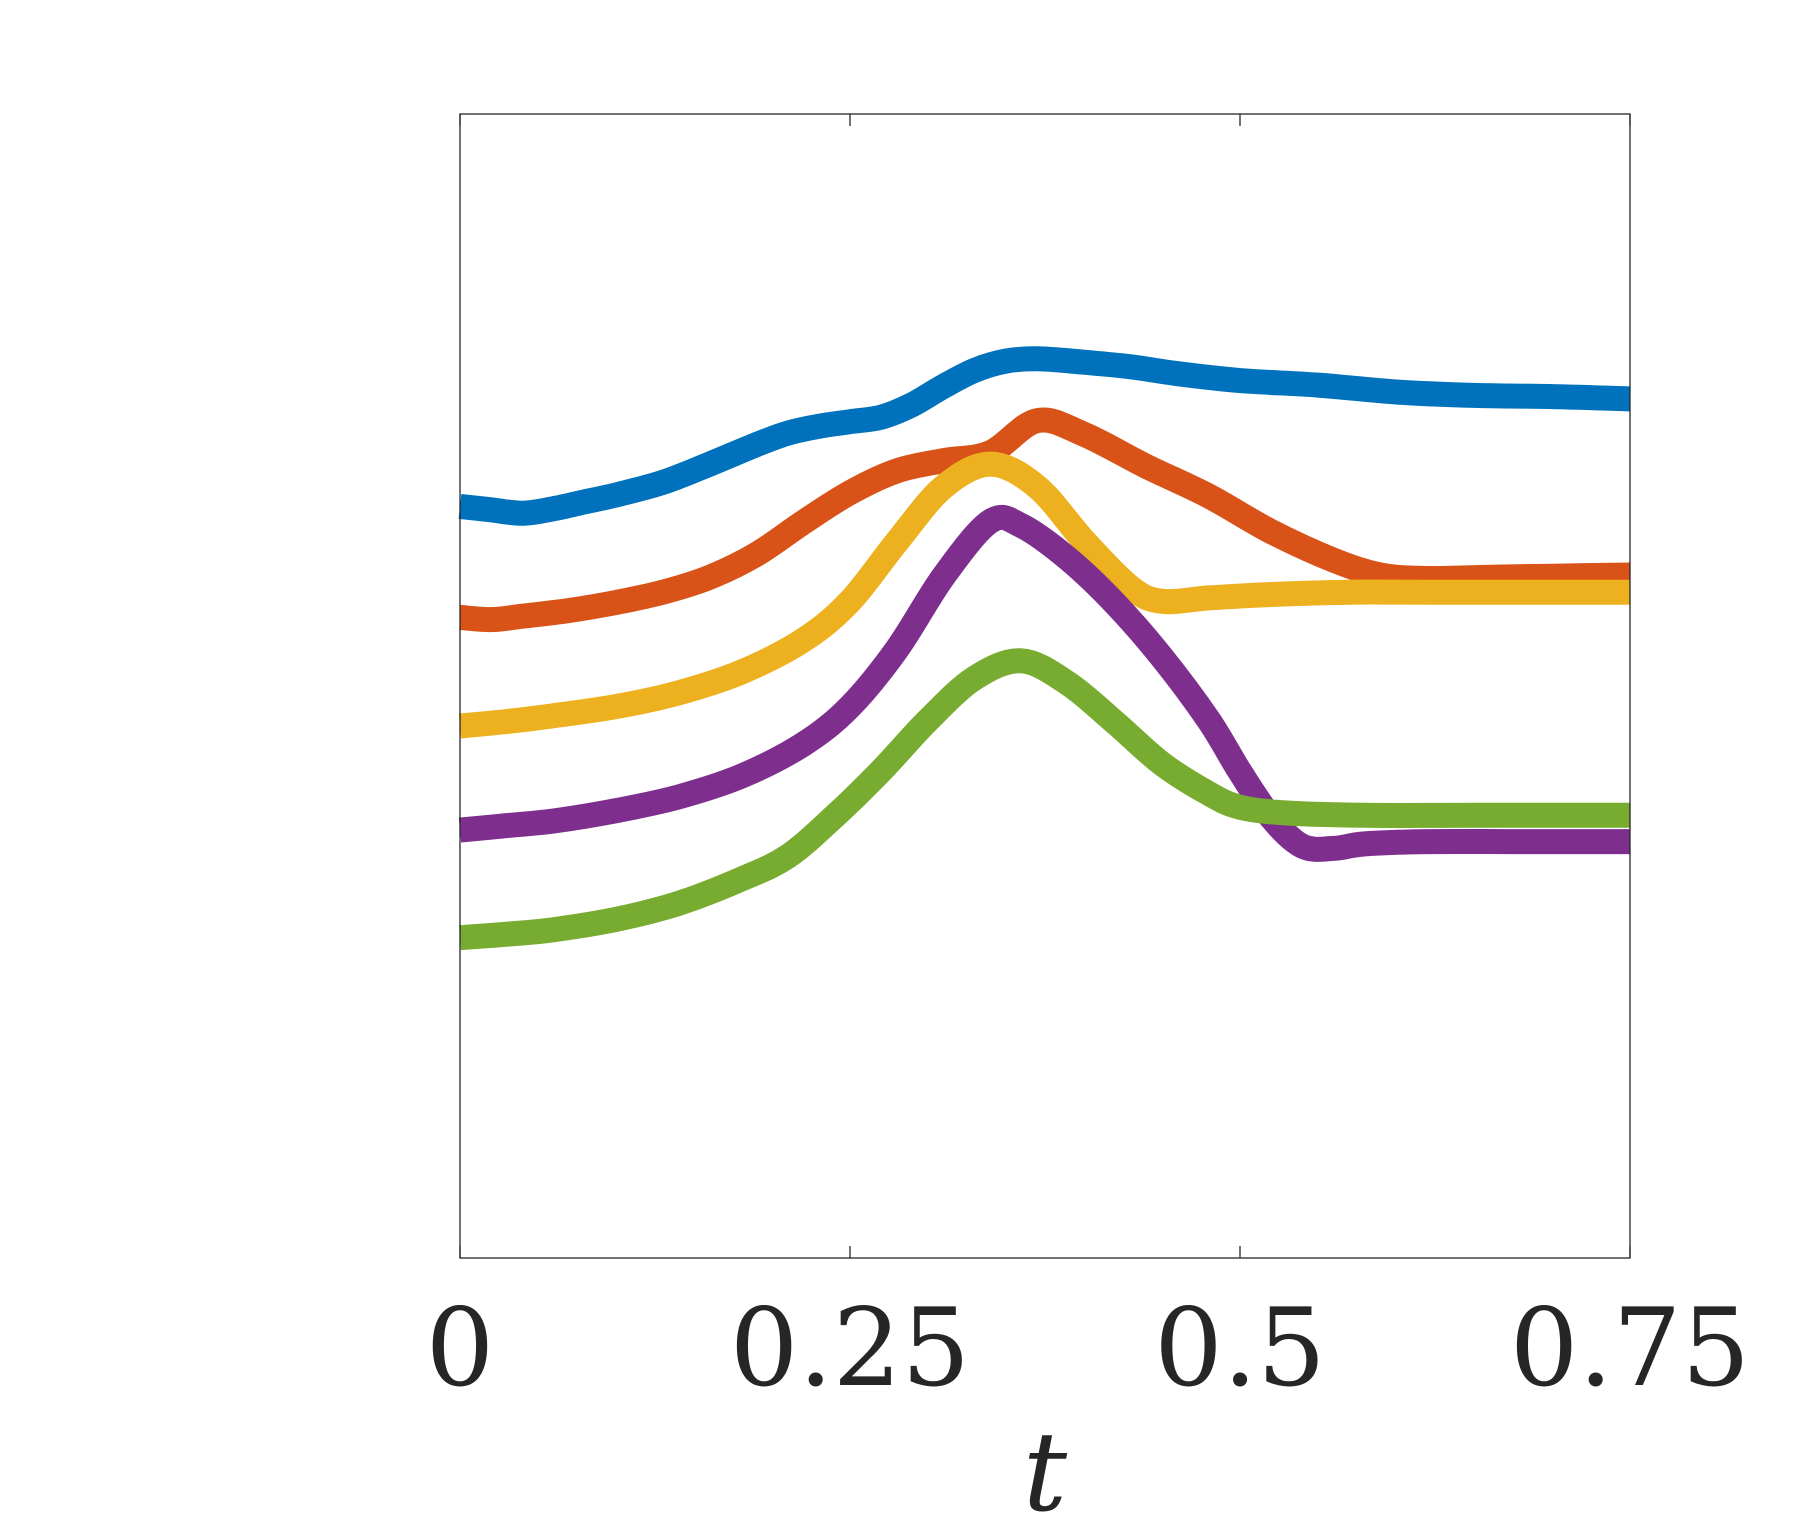 This screenshot has width=1800, height=1520. What do you see at coordinates (1630, 1348) in the screenshot?
I see `x-tick-label: 0.75` at bounding box center [1630, 1348].